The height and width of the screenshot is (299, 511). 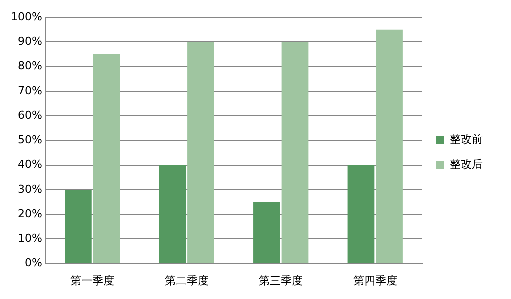 I want to click on y-tick-label: 90%, so click(x=30, y=41).